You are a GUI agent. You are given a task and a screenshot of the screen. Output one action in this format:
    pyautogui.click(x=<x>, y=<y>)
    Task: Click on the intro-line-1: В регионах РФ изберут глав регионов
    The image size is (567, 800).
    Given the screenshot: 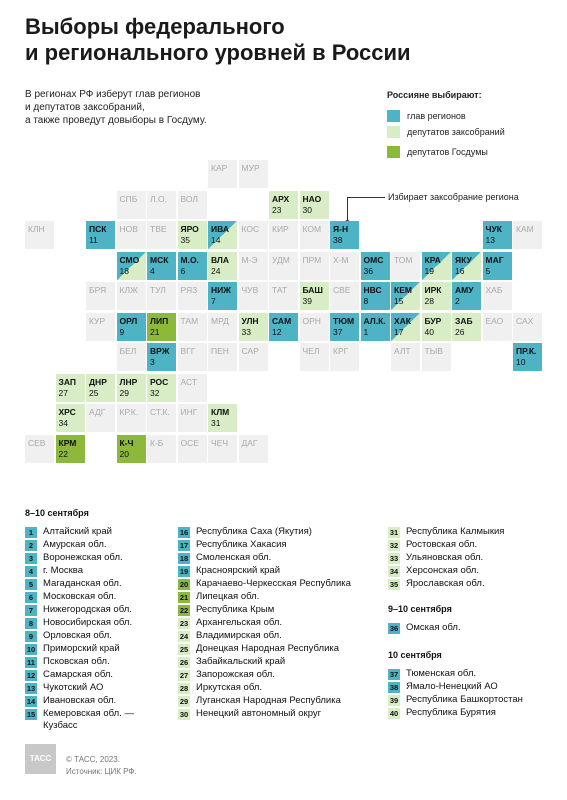 What is the action you would take?
    pyautogui.click(x=113, y=94)
    